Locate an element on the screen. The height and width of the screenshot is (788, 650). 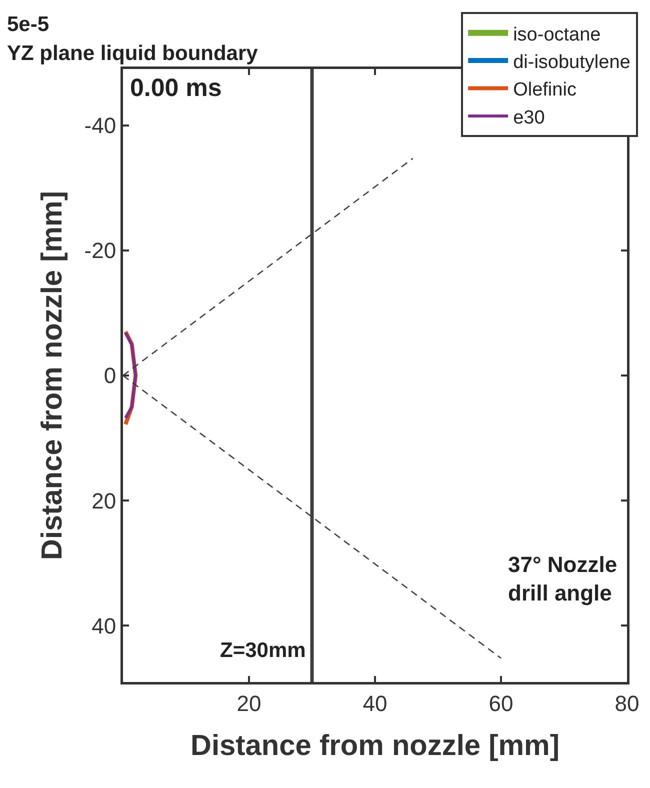
annotation: 37° Nozzle drill angle is located at coordinates (563, 579).